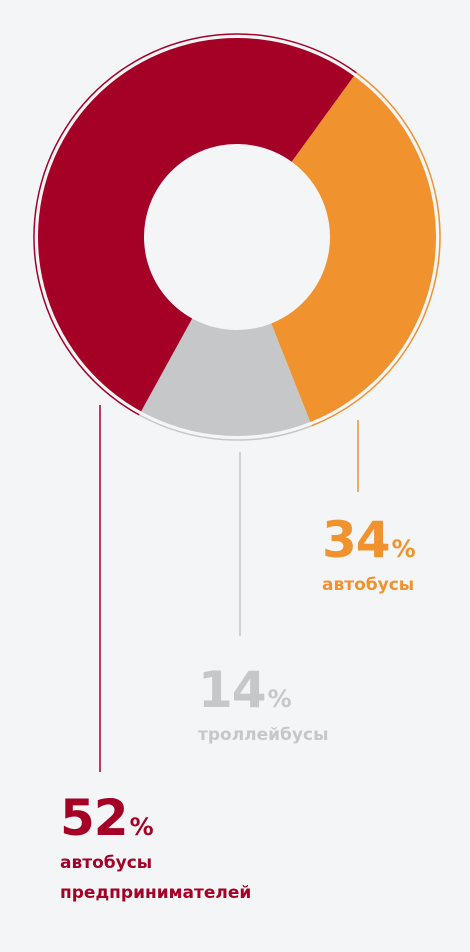 This screenshot has width=470, height=952. What do you see at coordinates (94, 818) in the screenshot?
I see `value-label: 52` at bounding box center [94, 818].